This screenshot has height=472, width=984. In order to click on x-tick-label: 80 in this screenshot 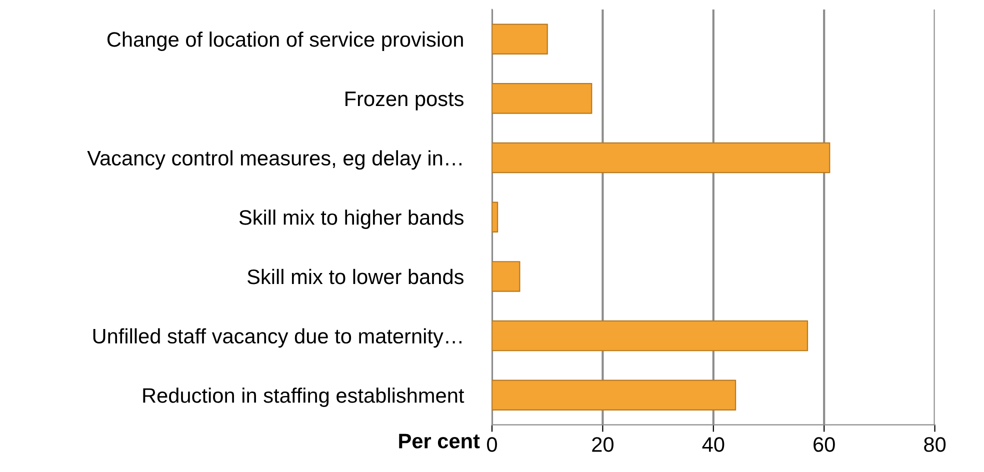, I will do `click(935, 444)`.